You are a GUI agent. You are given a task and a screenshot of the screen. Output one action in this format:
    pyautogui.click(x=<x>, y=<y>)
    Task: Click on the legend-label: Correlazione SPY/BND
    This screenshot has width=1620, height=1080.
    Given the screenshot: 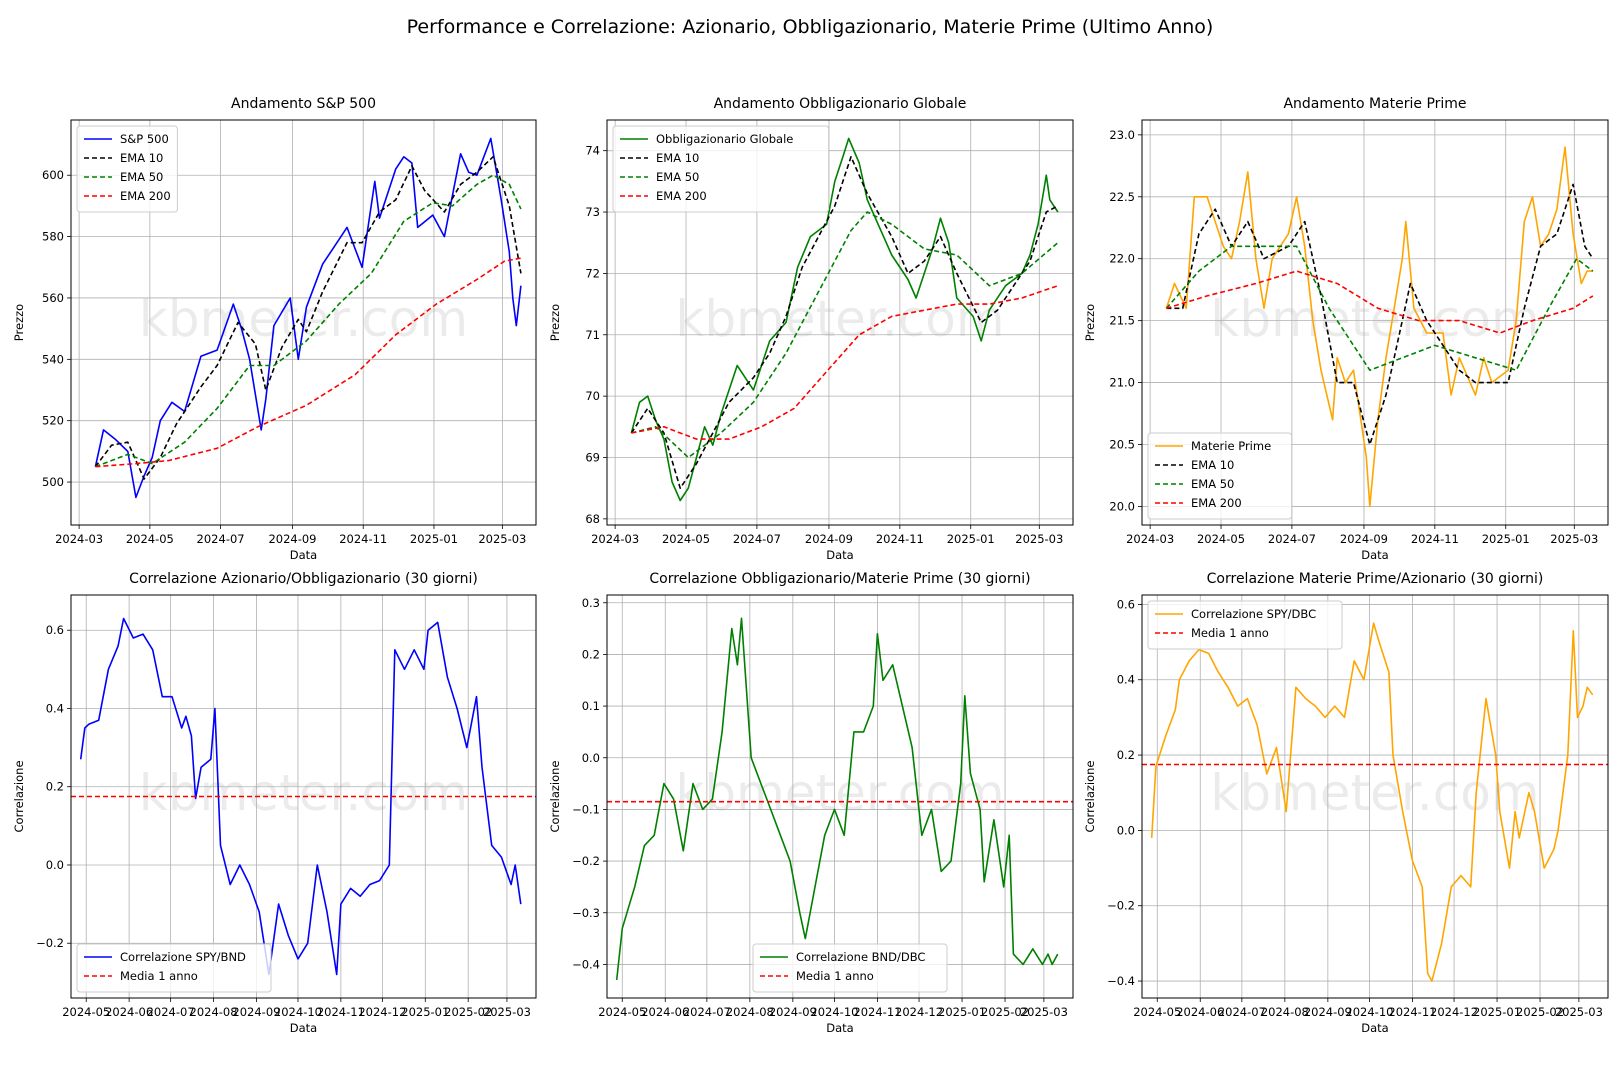 What is the action you would take?
    pyautogui.click(x=183, y=957)
    